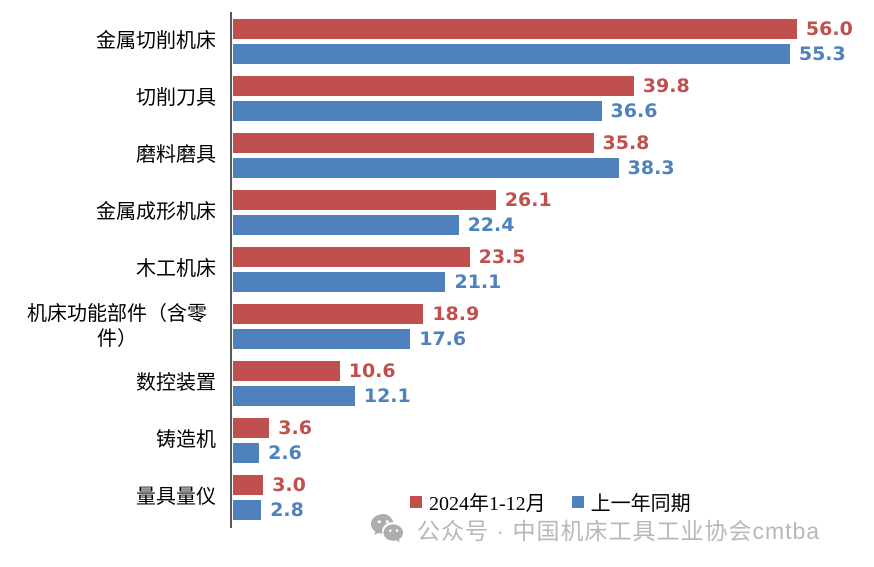  Describe the element at coordinates (289, 485) in the screenshot. I see `value-label: 3.0` at that location.